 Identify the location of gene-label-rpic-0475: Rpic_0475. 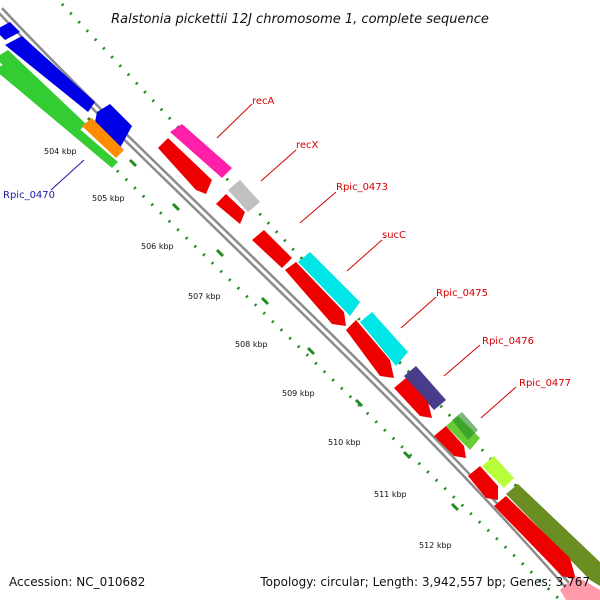
(462, 293).